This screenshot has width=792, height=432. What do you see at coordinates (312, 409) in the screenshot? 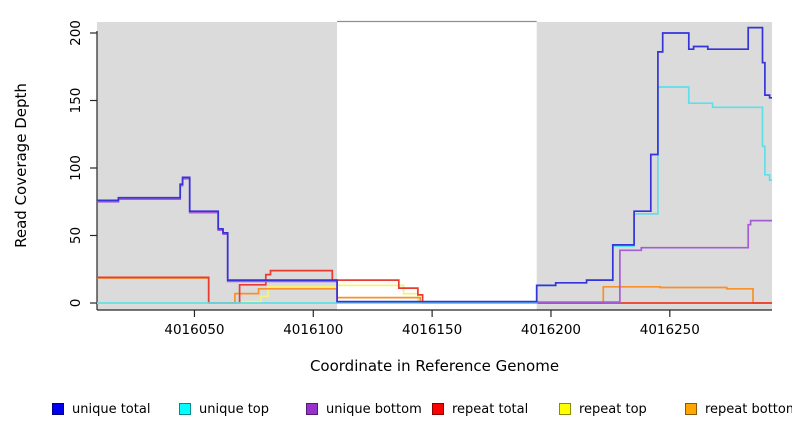
I see `legend-swatch-unique-bottom` at bounding box center [312, 409].